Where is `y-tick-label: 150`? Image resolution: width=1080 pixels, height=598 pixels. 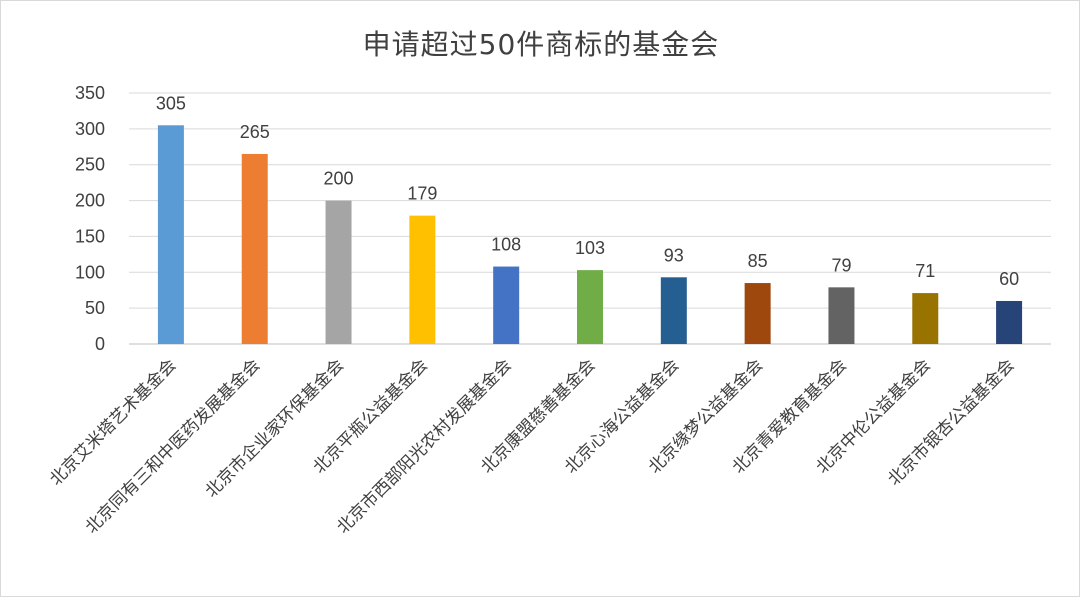
y-tick-label: 150 is located at coordinates (90, 236).